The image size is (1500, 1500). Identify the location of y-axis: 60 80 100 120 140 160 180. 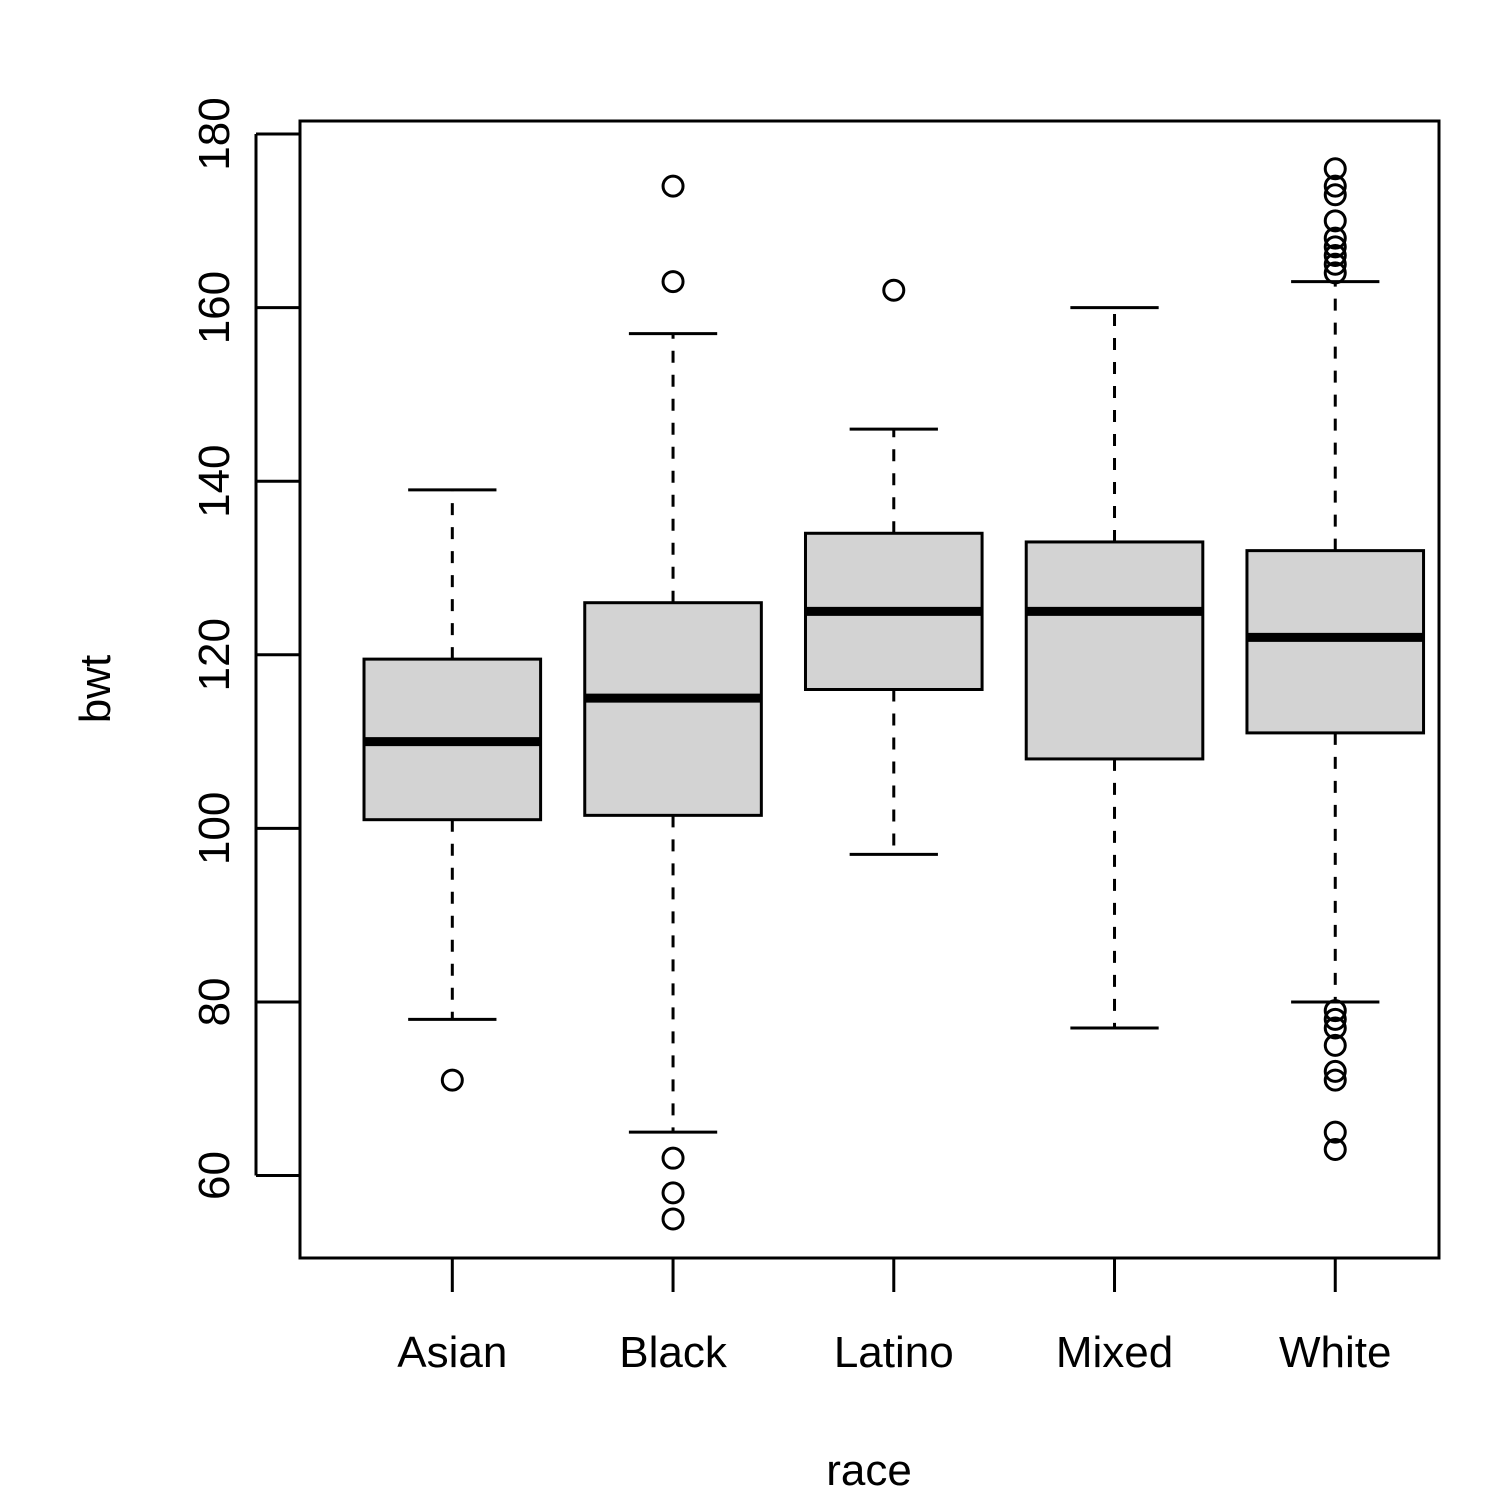
(245, 648).